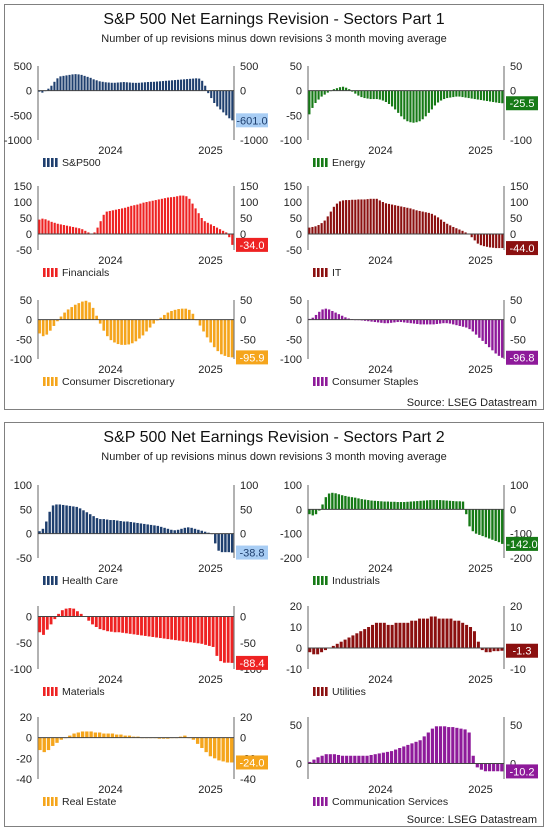  I want to click on y-tick-label-right: 100, so click(249, 486).